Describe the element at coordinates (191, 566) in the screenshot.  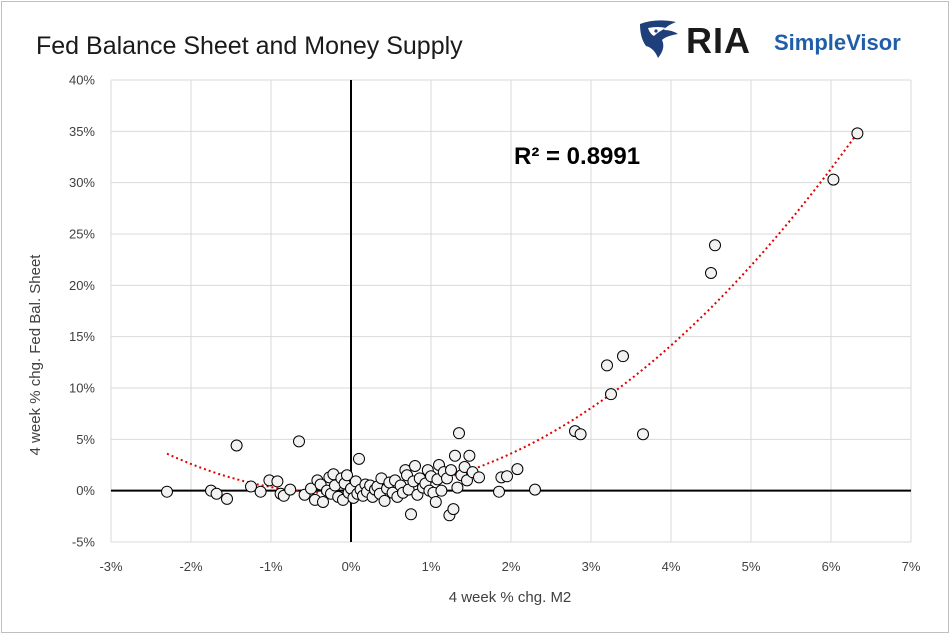
I see `x-tick-label: -2%` at that location.